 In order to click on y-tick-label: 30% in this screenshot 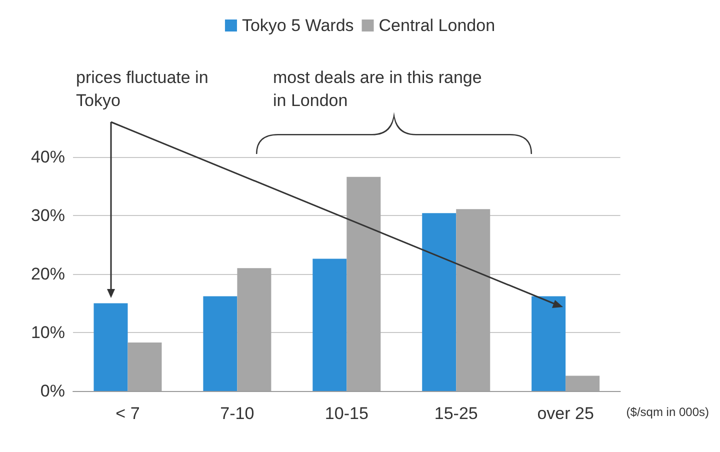, I will do `click(47, 215)`.